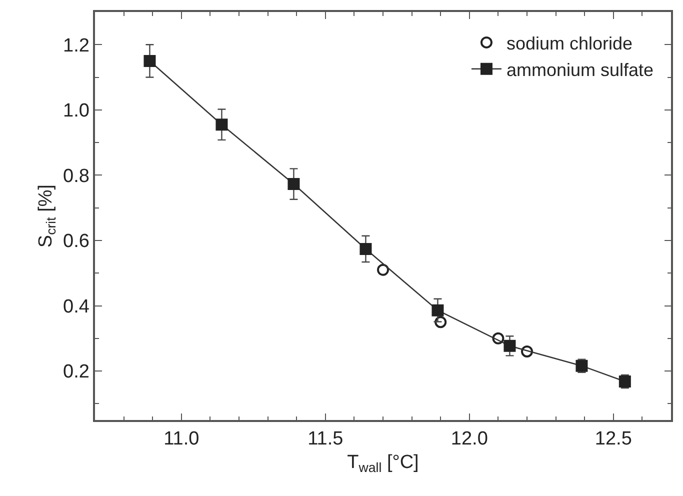  I want to click on y-tick-label: 1.2, so click(76, 45).